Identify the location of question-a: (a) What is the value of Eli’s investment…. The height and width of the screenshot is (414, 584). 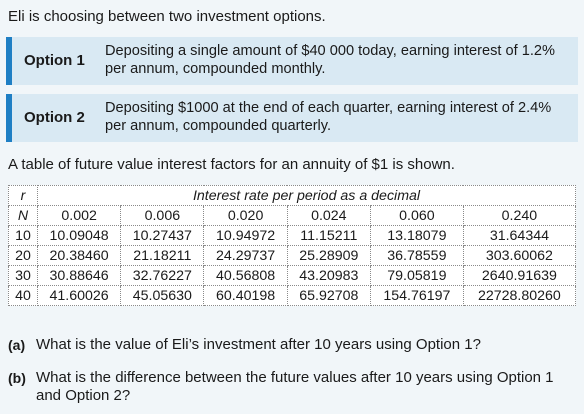
(282, 345).